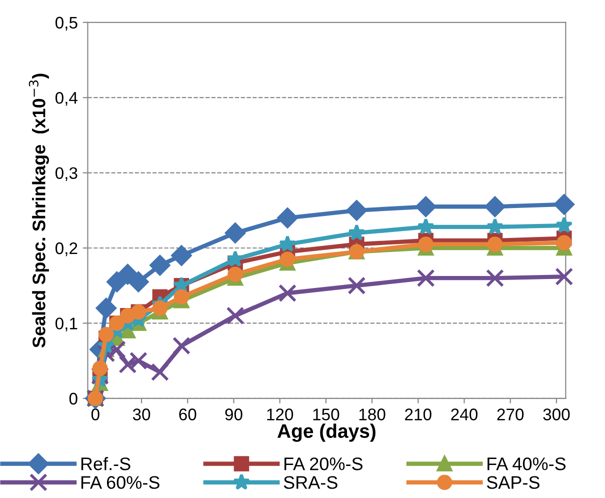 The width and height of the screenshot is (605, 498). I want to click on y-tick-label: 0,2, so click(66, 249).